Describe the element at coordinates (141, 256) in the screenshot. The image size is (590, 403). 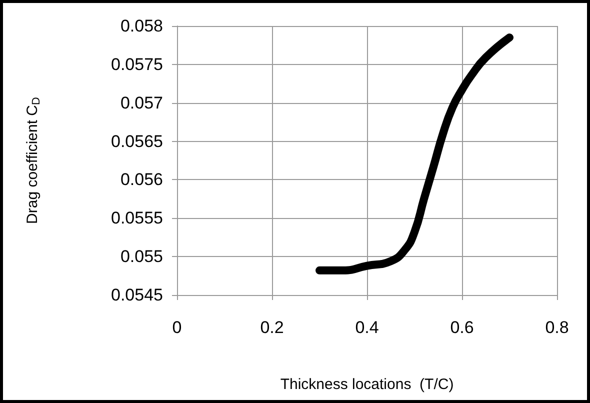
I see `y-tick-label: 0.055` at that location.